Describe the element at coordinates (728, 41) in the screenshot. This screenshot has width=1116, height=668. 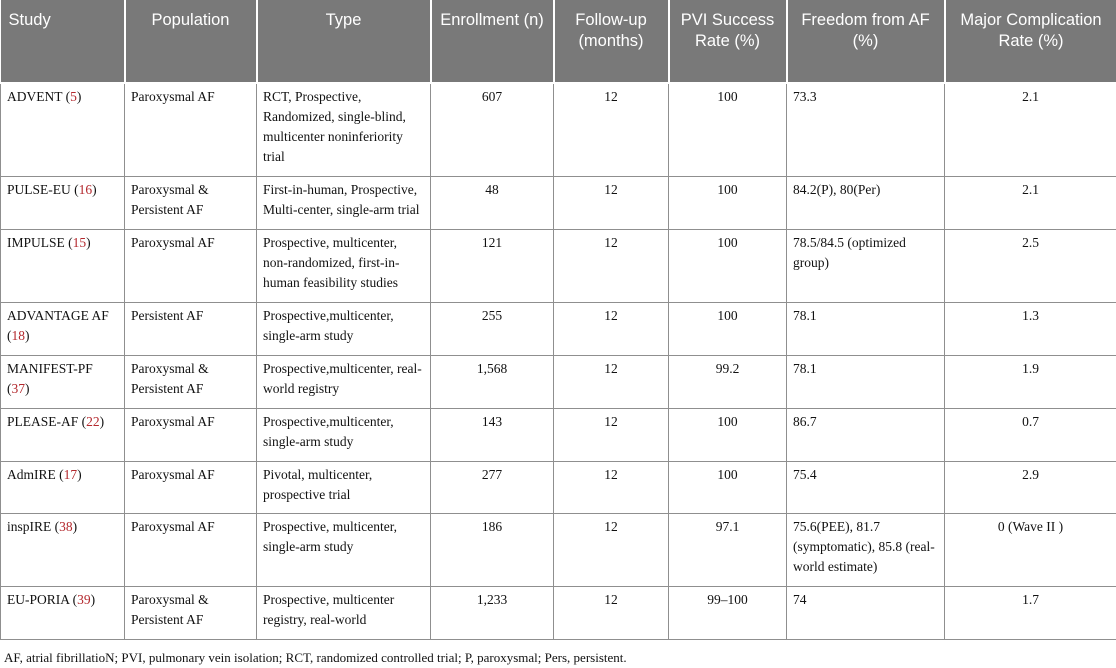
I see `column-header-pvi: PVI Success Rate (%)` at that location.